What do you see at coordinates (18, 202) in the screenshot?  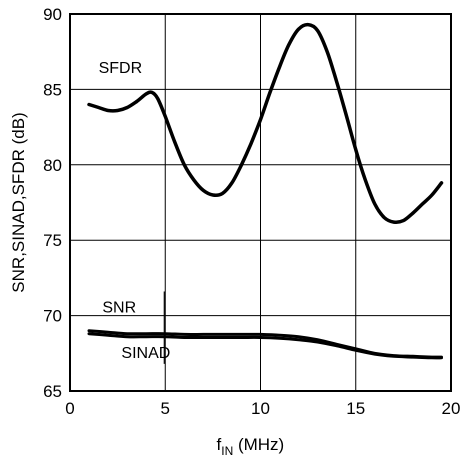 I see `y-axis-label: SNR,SINAD,SFDR (dB)` at bounding box center [18, 202].